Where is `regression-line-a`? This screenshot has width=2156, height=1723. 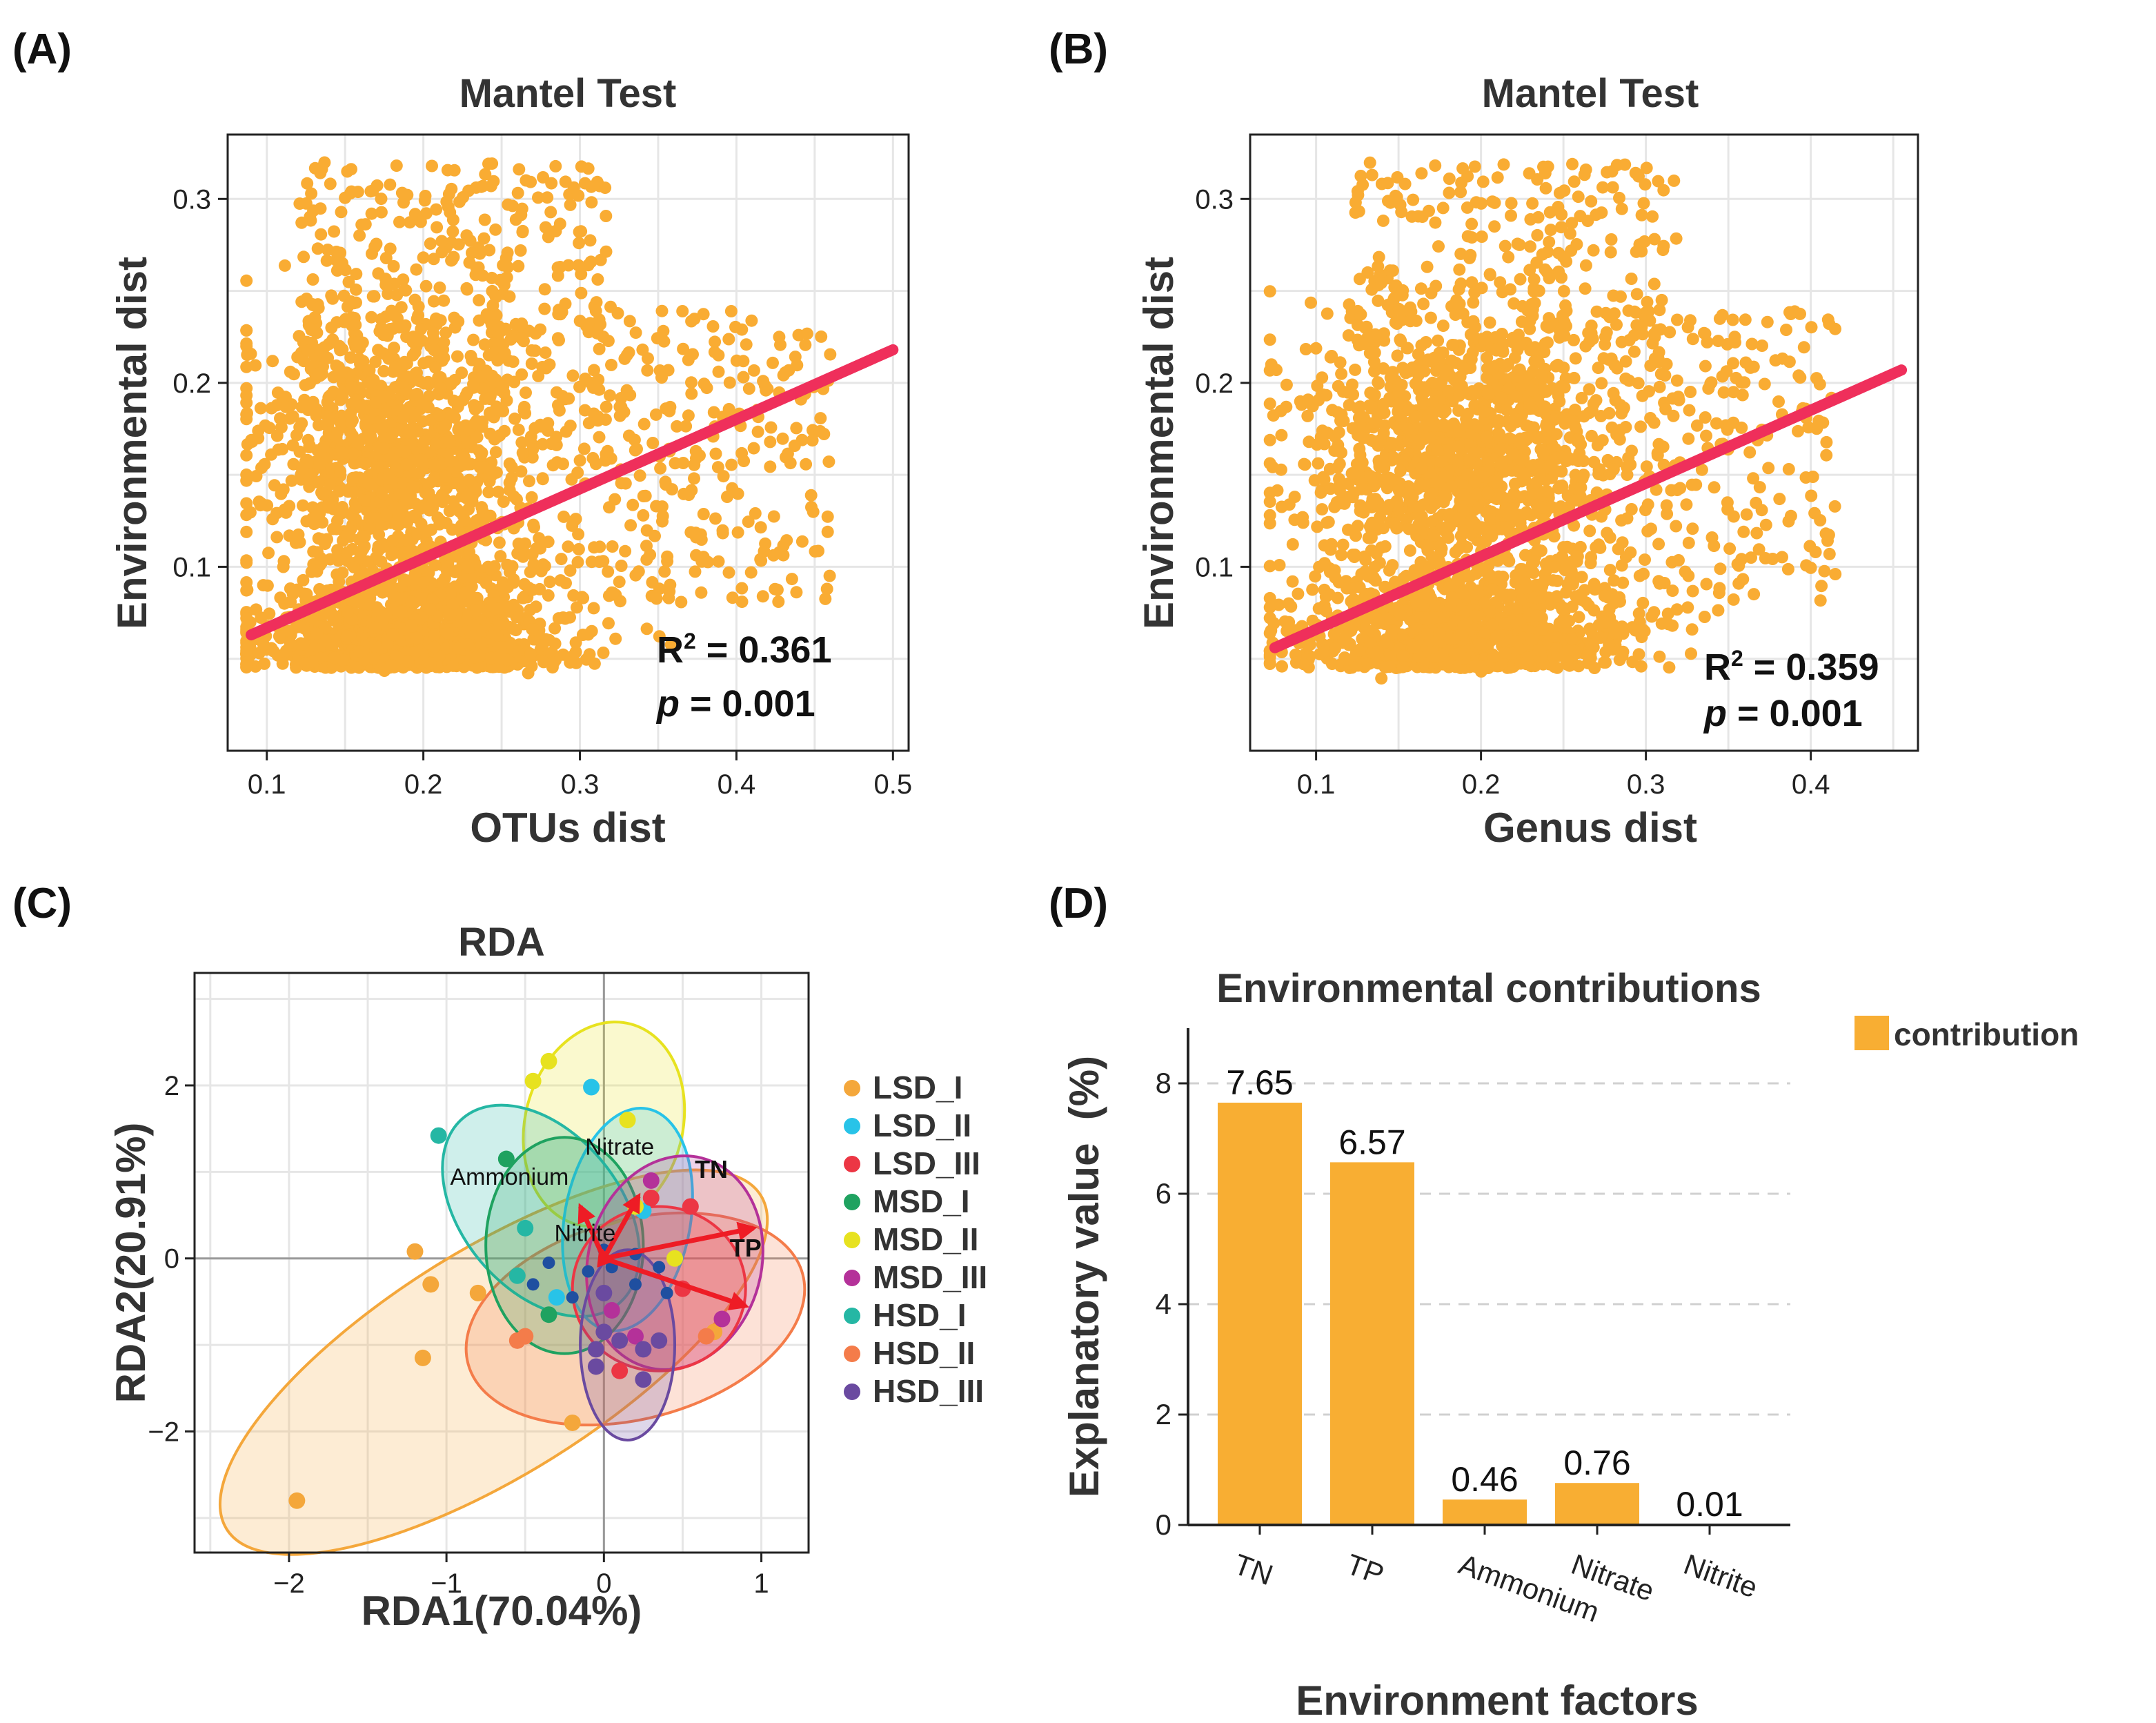
regression-line-a is located at coordinates (572, 492).